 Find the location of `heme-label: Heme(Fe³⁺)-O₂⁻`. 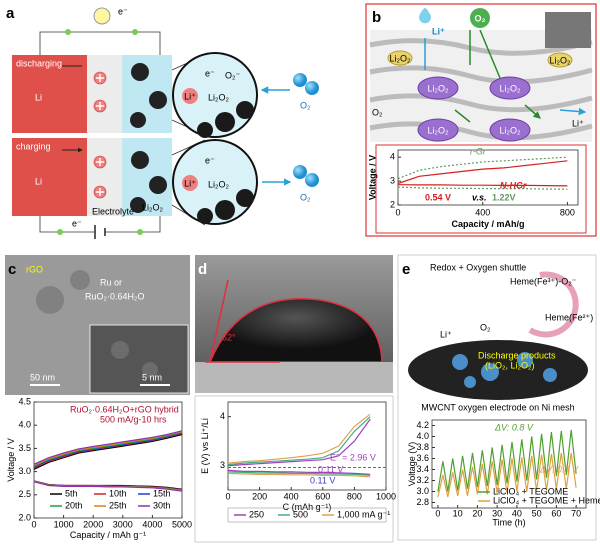

heme-label: Heme(Fe³⁺)-O₂⁻ is located at coordinates (543, 281).